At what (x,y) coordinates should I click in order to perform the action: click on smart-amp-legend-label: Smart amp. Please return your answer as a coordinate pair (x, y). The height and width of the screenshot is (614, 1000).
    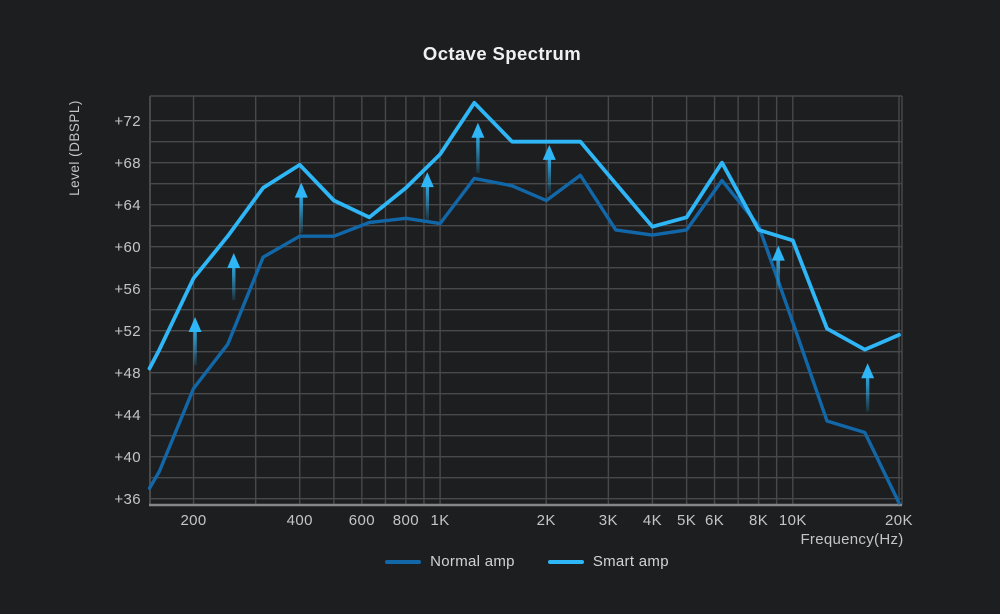
    Looking at the image, I should click on (630, 561).